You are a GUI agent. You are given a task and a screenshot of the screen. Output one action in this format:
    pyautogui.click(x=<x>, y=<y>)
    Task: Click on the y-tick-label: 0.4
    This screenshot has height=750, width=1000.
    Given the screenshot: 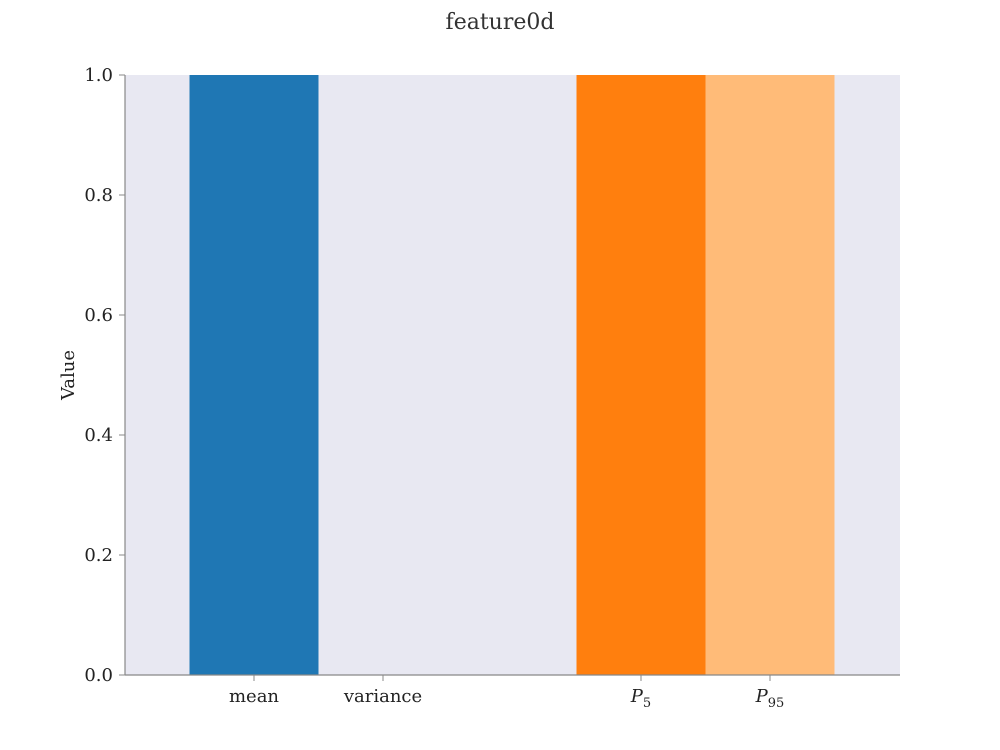 What is the action you would take?
    pyautogui.click(x=98, y=435)
    